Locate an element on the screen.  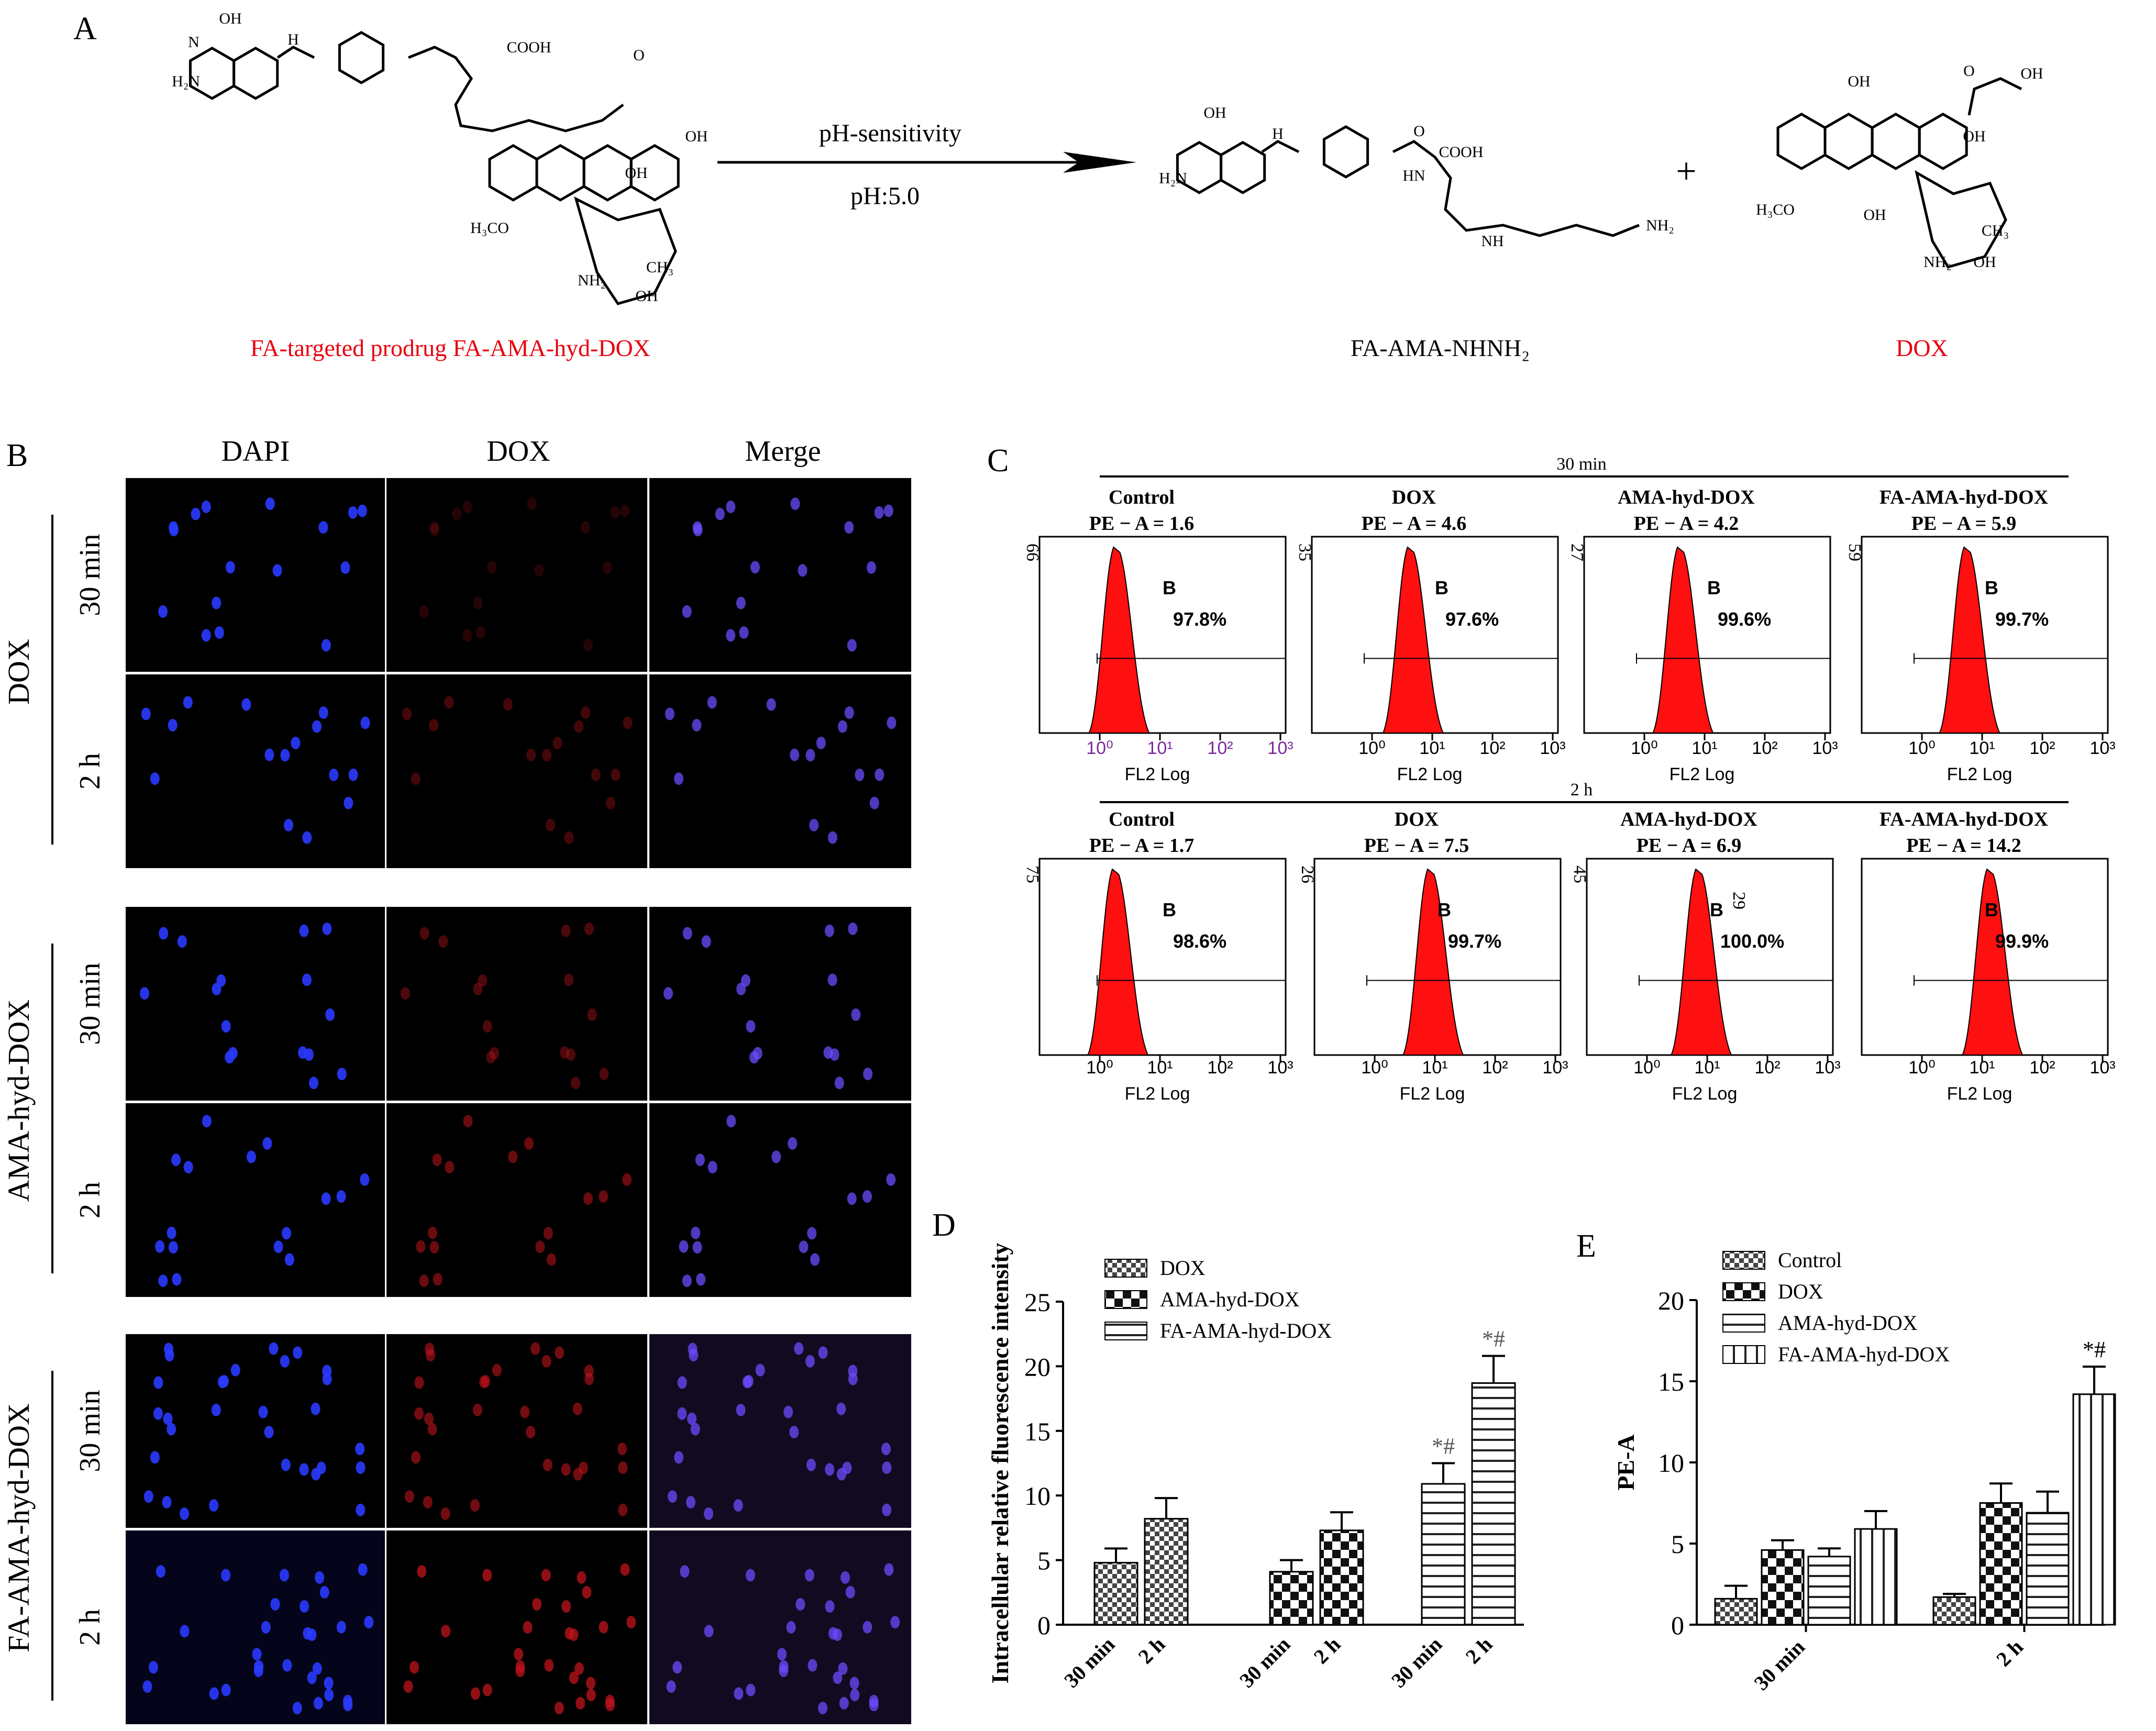
flow-tick-label: 10⁰ is located at coordinates (1644, 748).